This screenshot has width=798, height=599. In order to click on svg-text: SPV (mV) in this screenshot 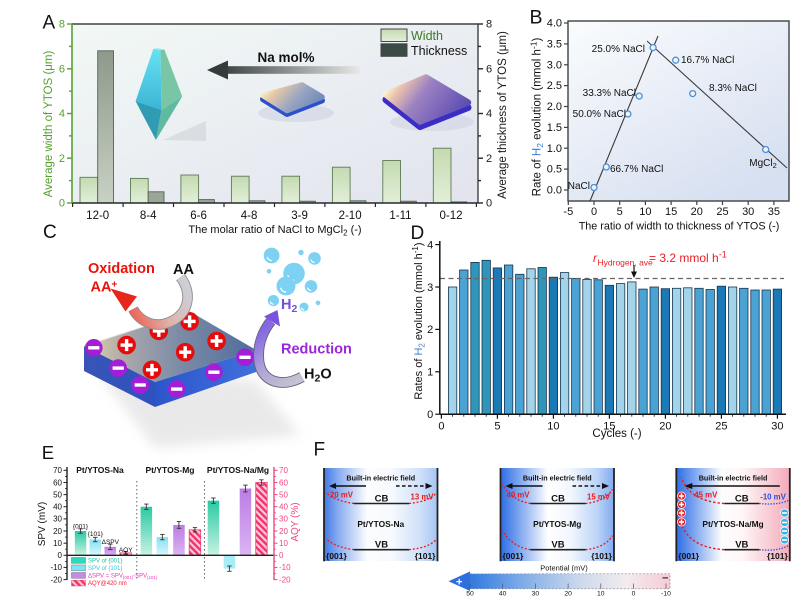, I will do `click(42, 524)`.